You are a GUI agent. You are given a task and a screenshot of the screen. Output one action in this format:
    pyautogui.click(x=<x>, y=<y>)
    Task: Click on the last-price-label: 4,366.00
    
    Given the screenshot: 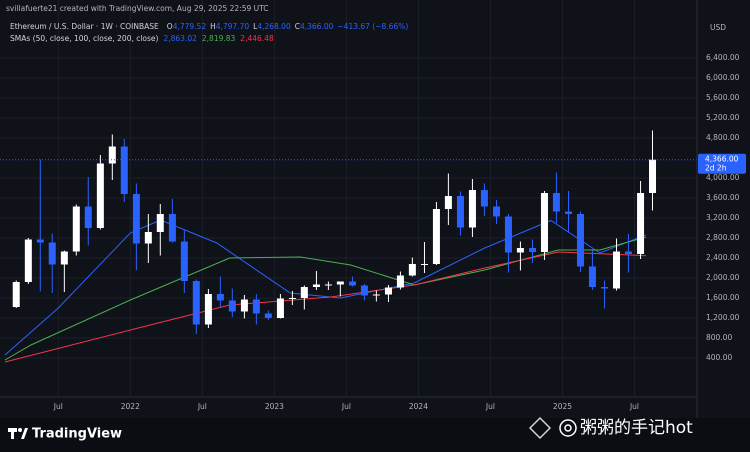 What is the action you would take?
    pyautogui.click(x=722, y=159)
    